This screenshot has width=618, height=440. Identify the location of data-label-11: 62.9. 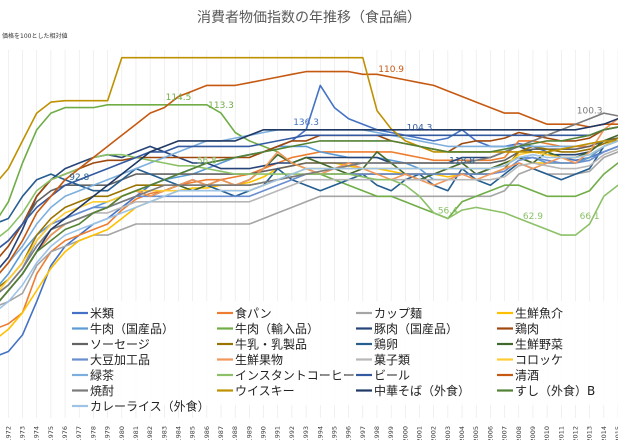
(533, 217).